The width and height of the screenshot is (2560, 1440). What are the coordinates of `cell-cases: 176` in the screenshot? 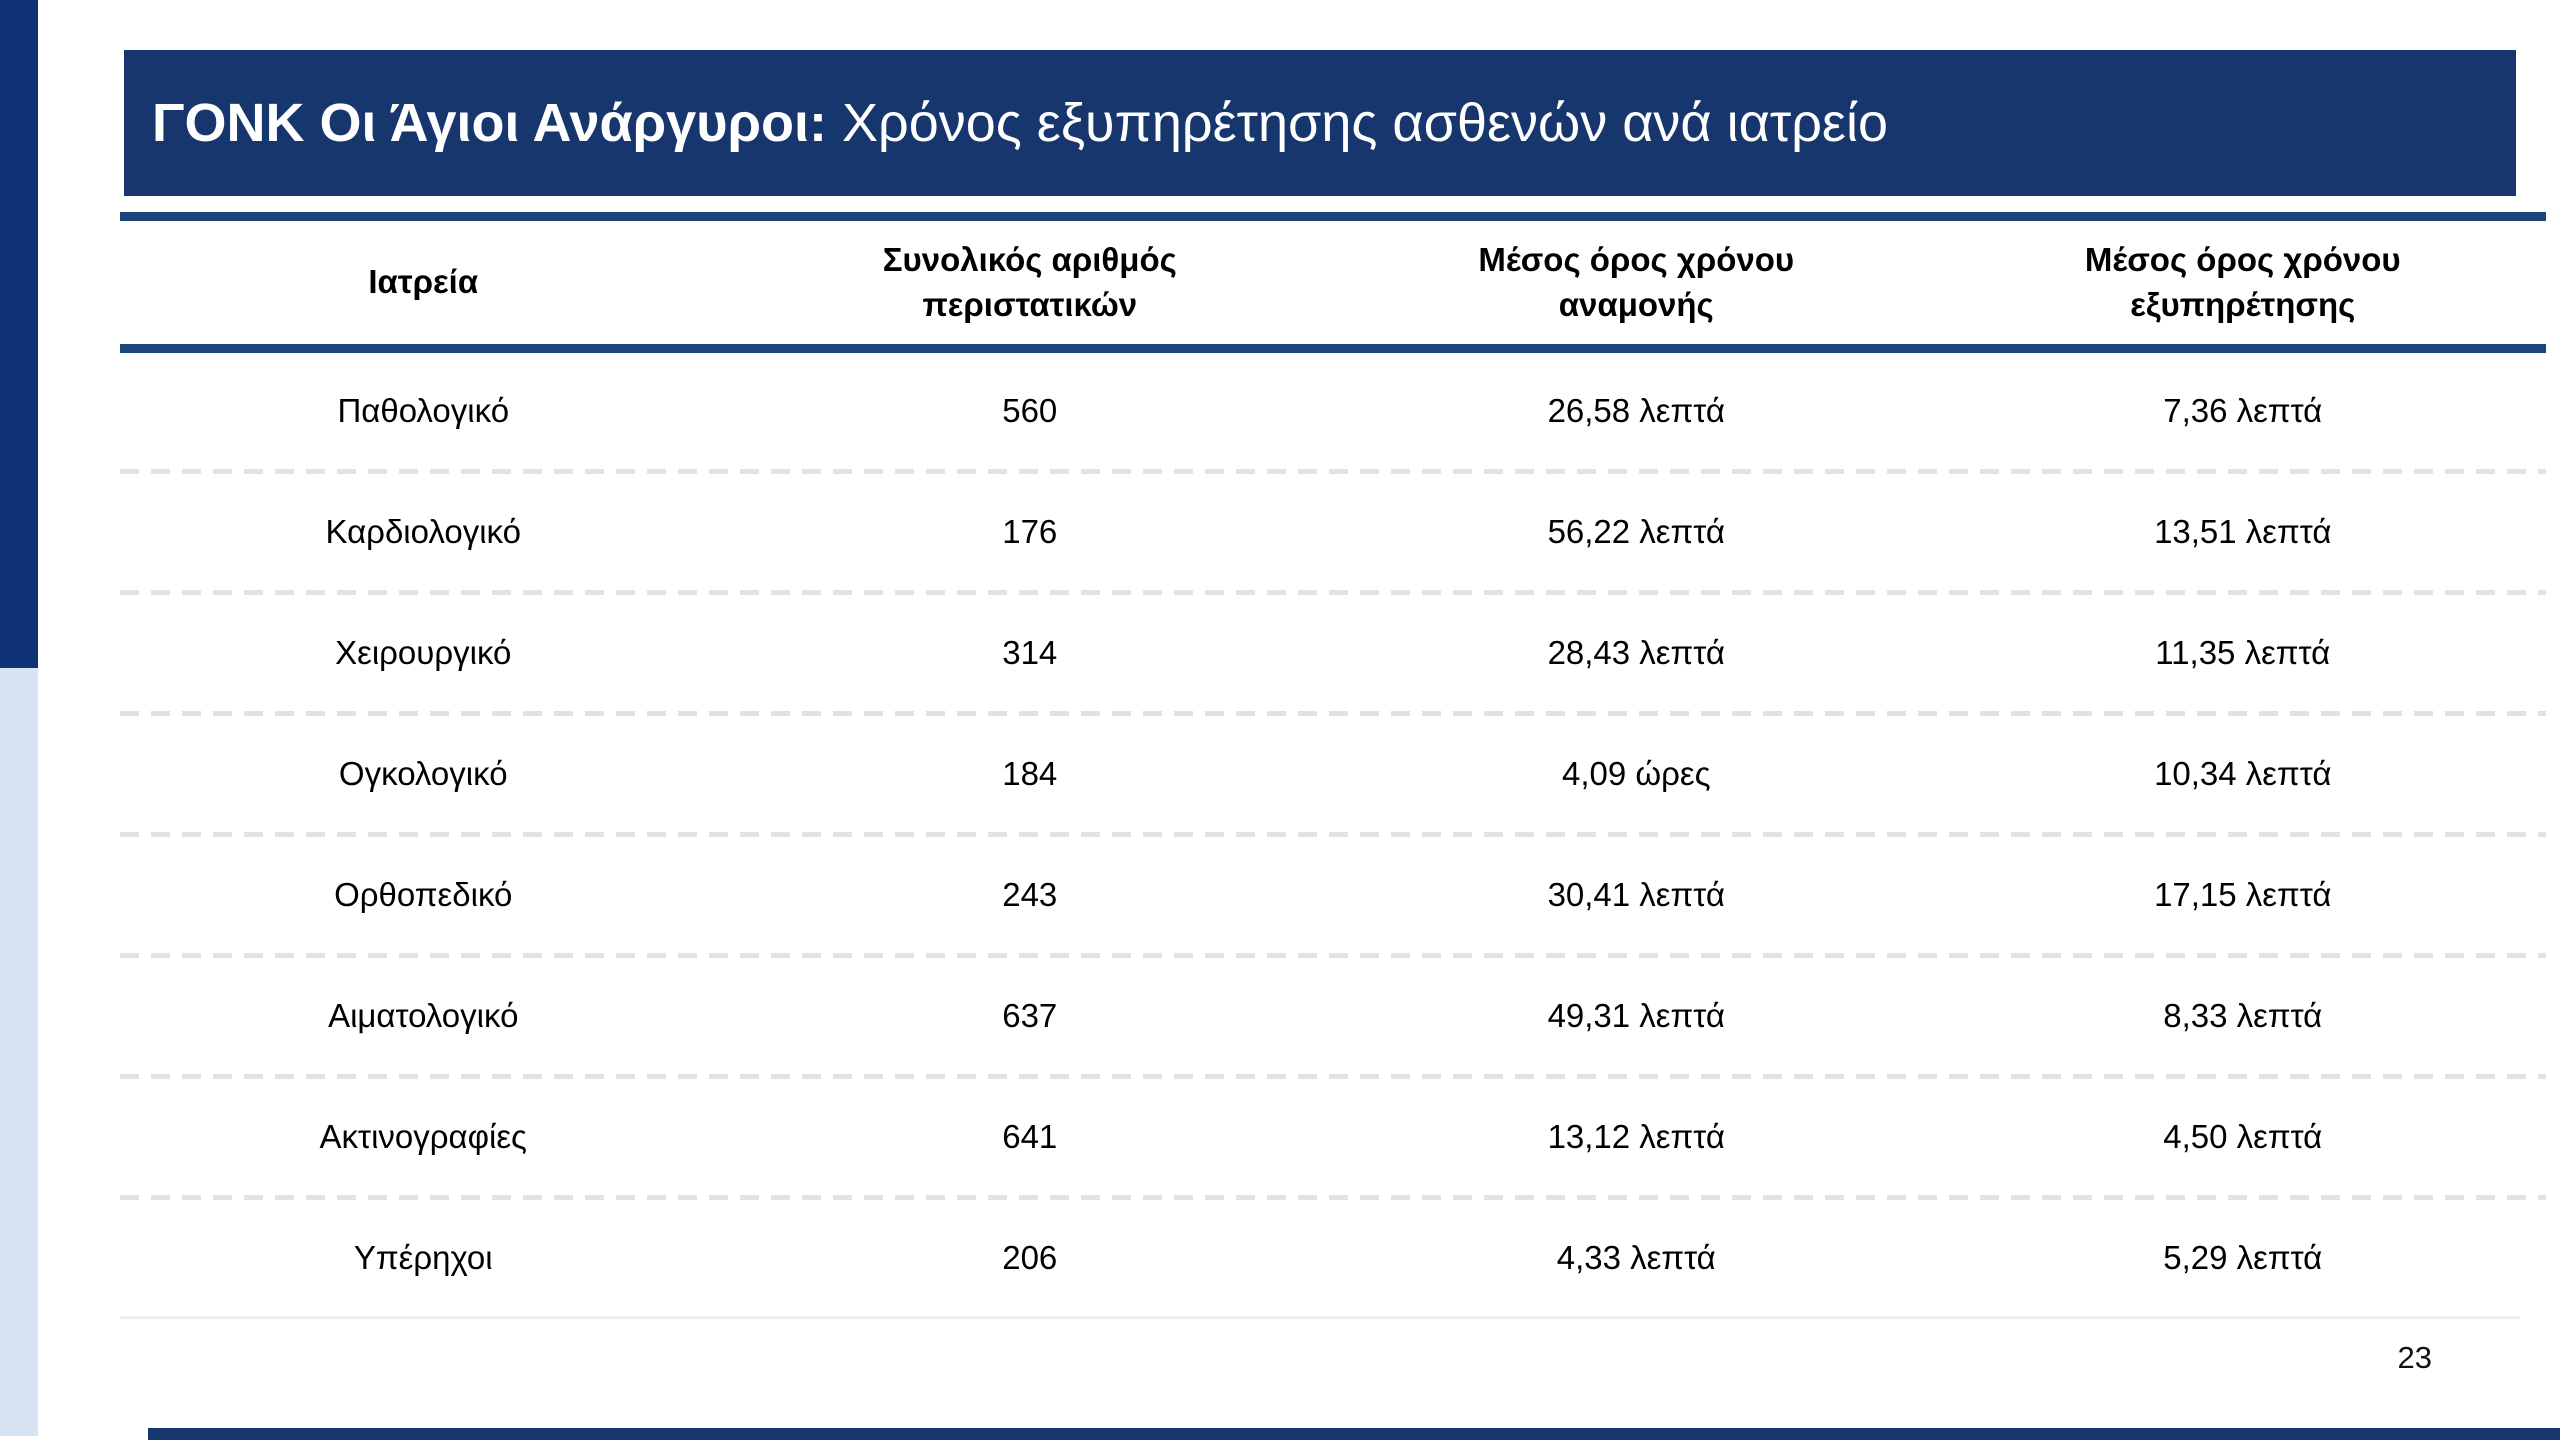 It's located at (1030, 531).